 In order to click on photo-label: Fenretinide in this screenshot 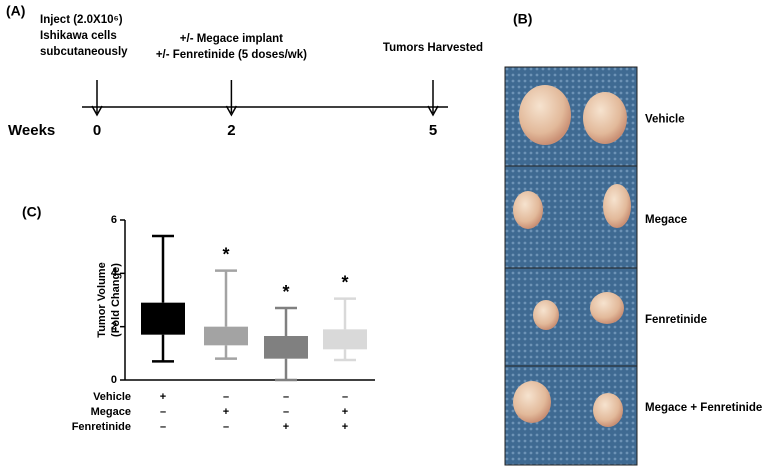, I will do `click(676, 320)`.